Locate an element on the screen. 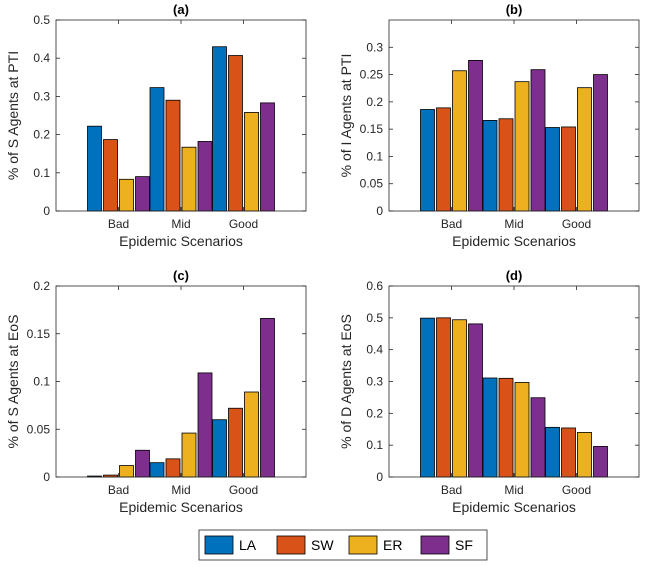  bar-a-la-bad is located at coordinates (94, 168).